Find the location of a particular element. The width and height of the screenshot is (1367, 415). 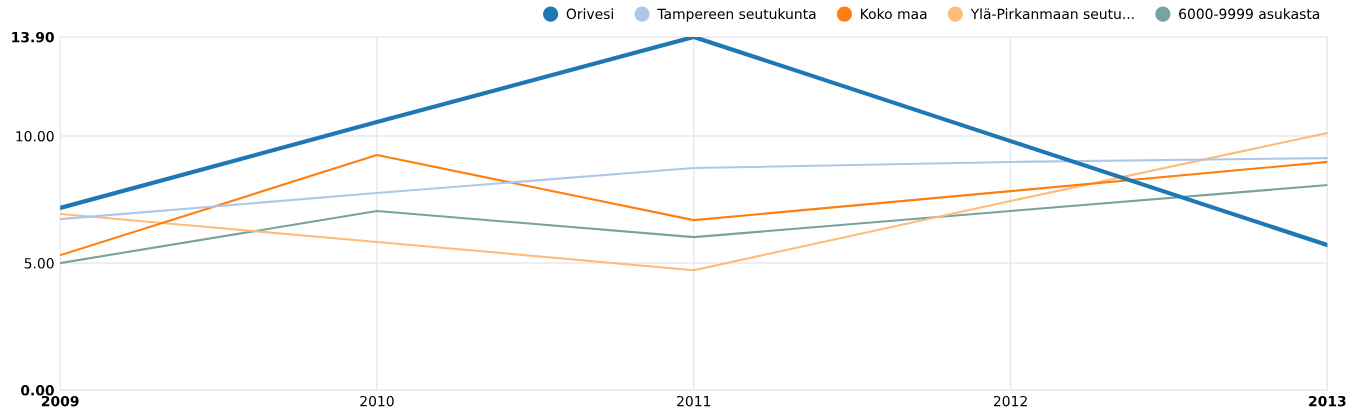

x-tick-label: 2012 is located at coordinates (1010, 401).